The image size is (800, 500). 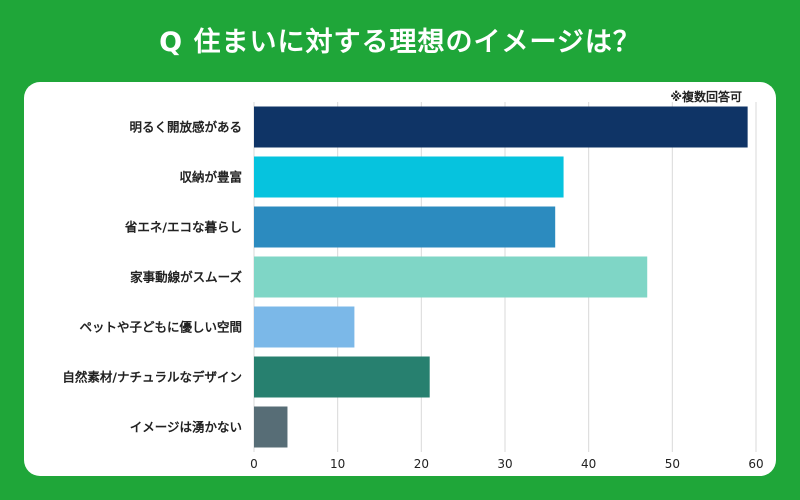 What do you see at coordinates (706, 97) in the screenshot?
I see `multiple-answers-note: ※複数回答可` at bounding box center [706, 97].